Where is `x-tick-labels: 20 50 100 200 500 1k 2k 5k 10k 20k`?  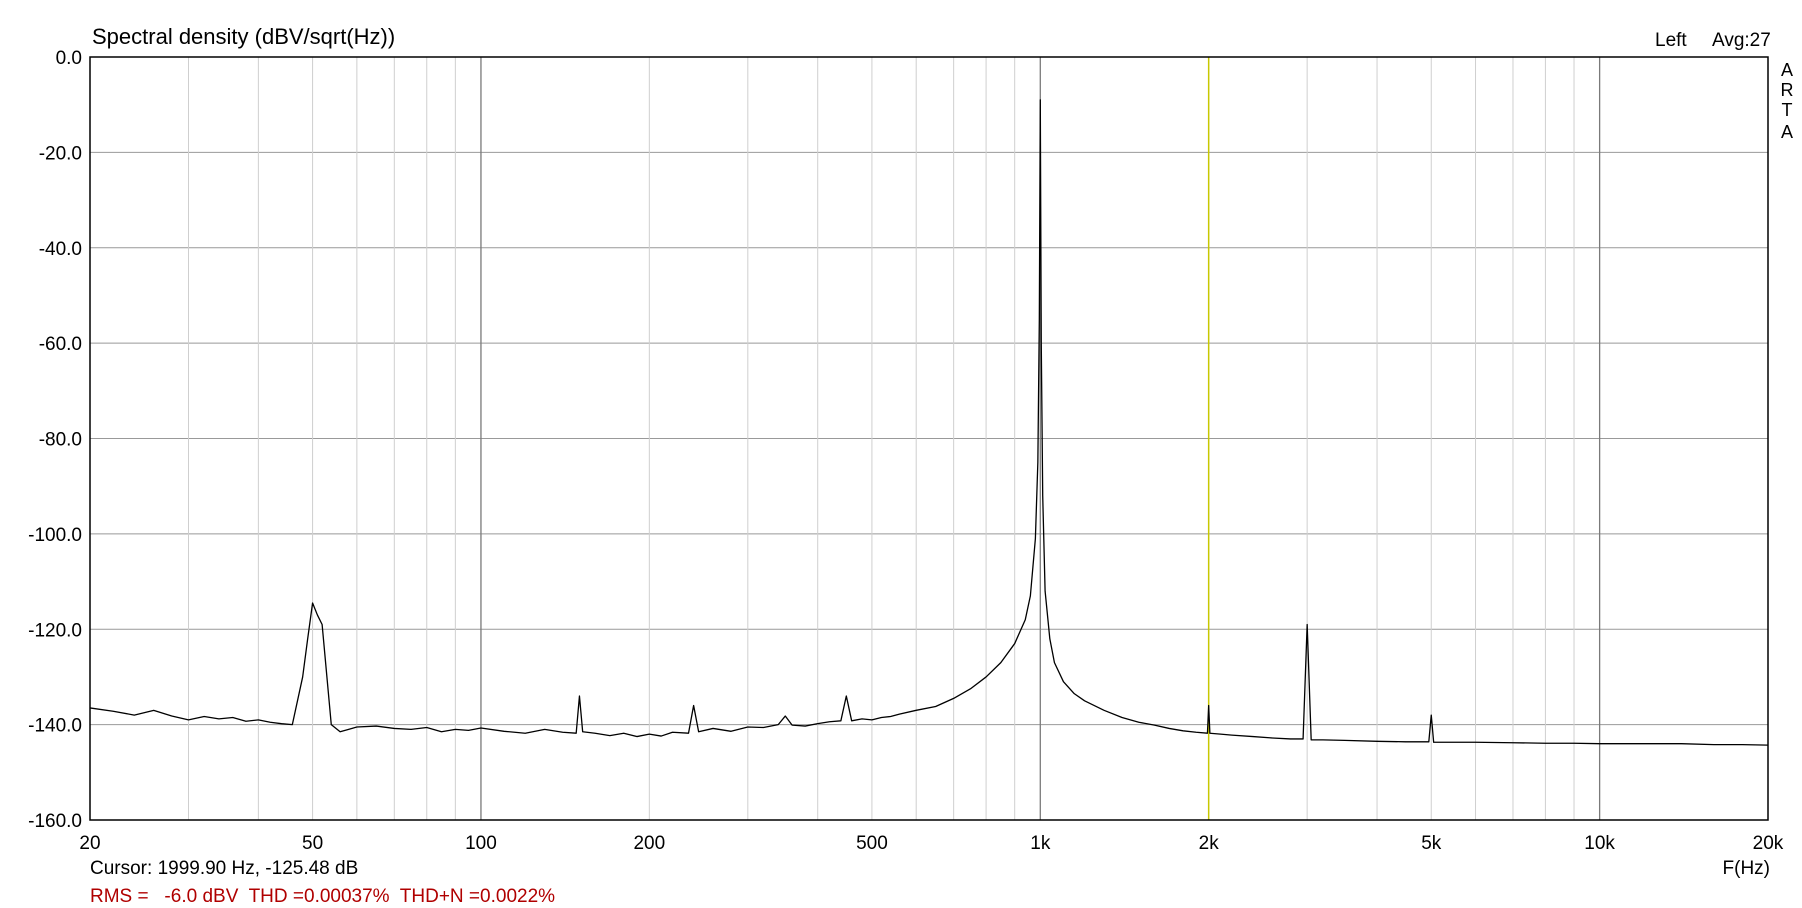
x-tick-labels: 20 50 100 200 500 1k 2k 5k 10k 20k is located at coordinates (931, 843).